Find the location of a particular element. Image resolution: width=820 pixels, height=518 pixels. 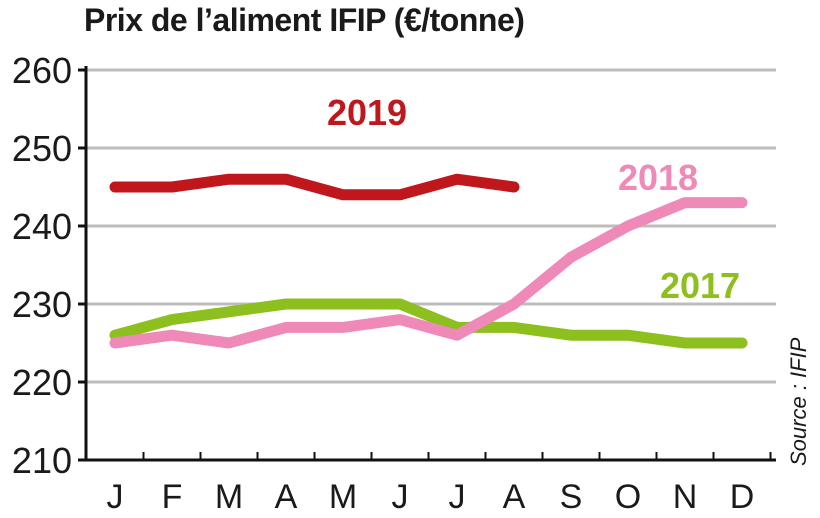

series-line-2019 is located at coordinates (314, 187).